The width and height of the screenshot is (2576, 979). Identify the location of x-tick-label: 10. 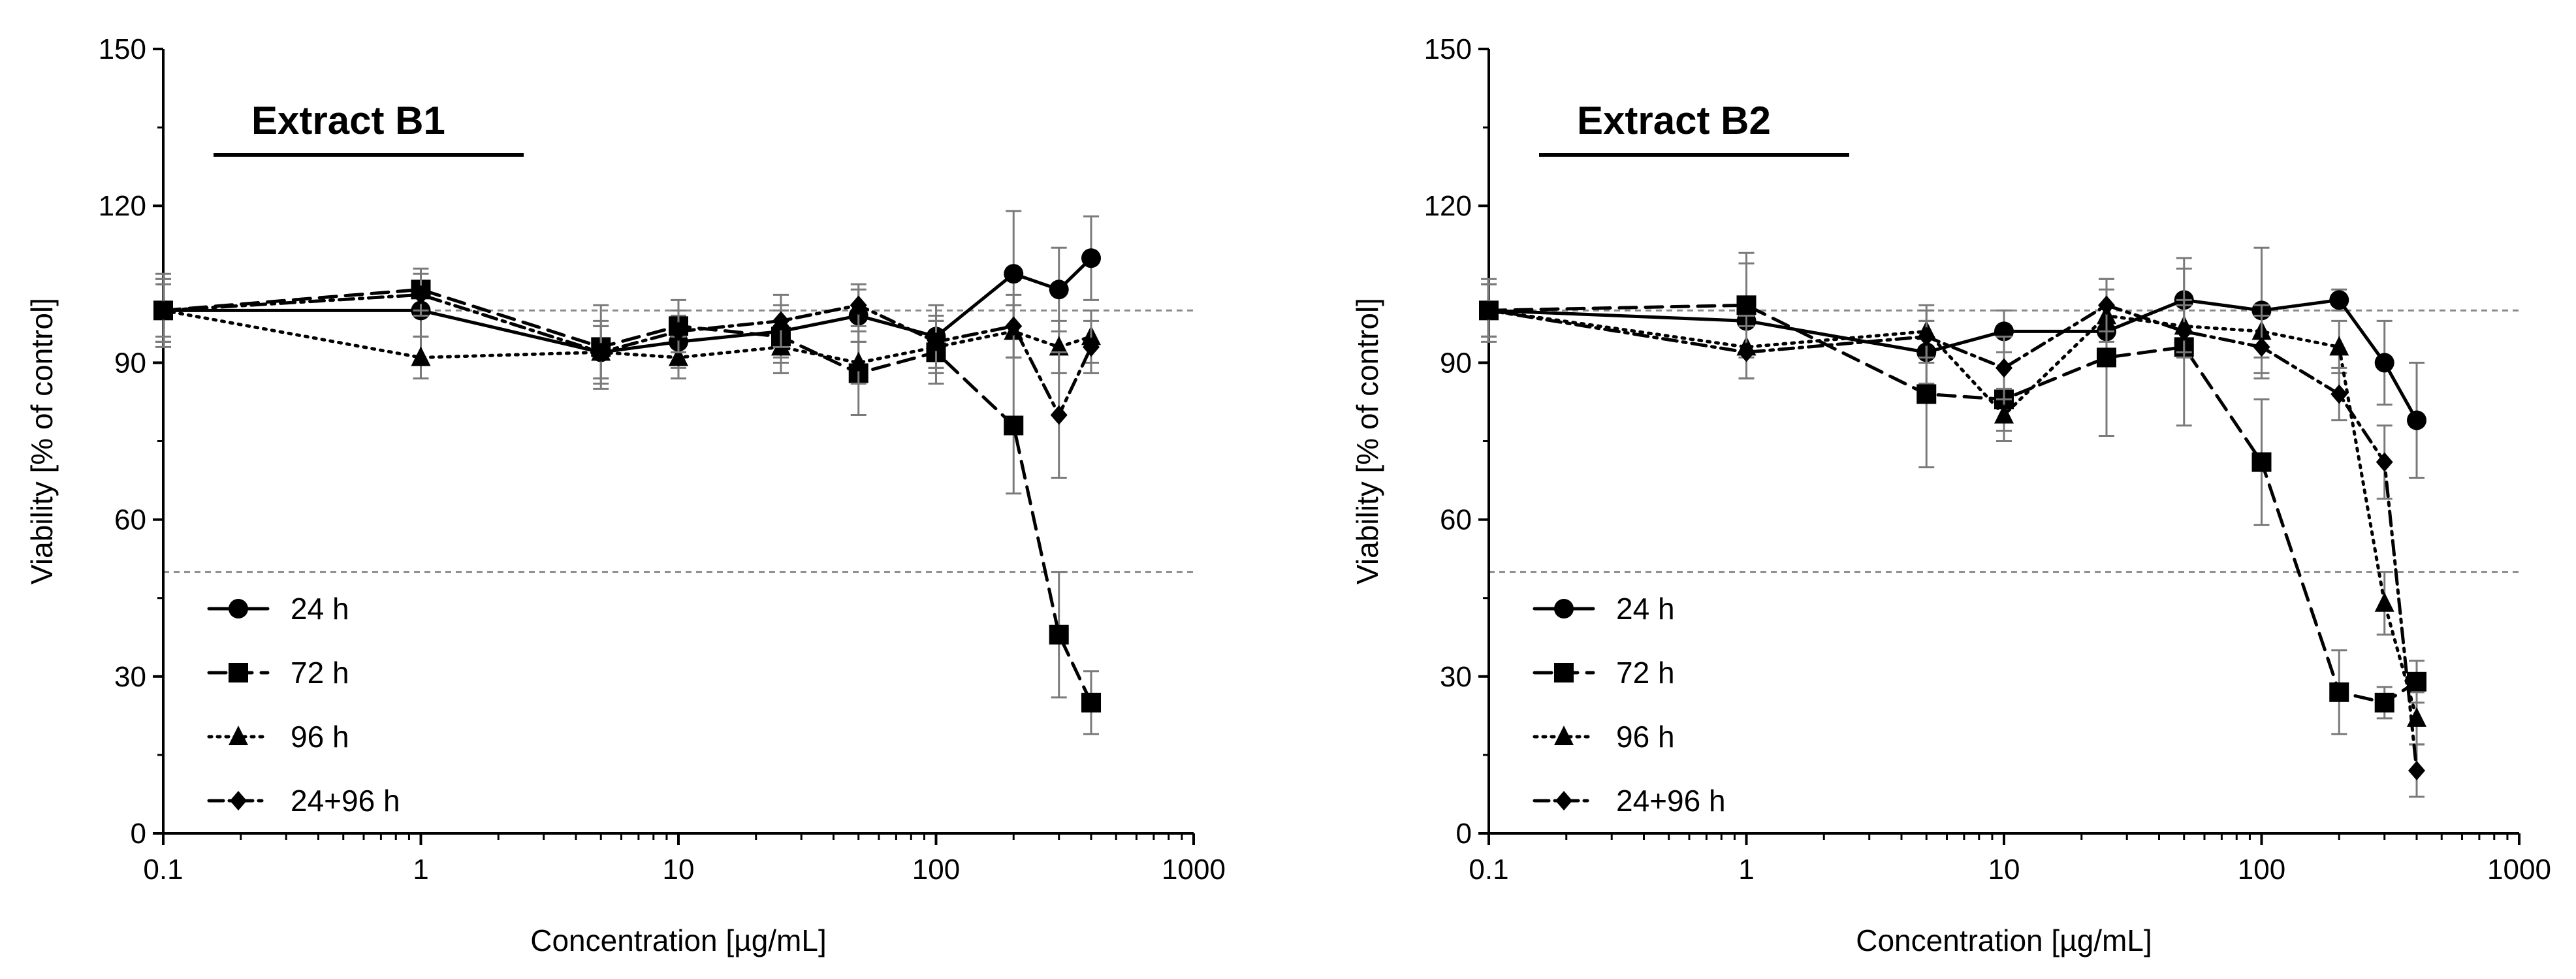
(2004, 870).